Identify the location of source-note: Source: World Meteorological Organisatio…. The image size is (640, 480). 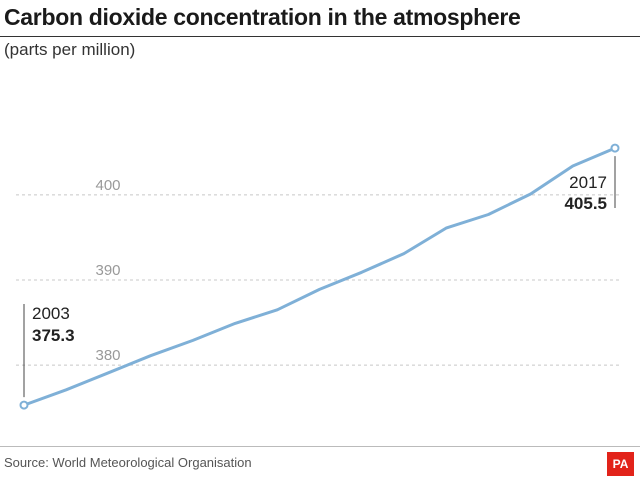
(128, 462).